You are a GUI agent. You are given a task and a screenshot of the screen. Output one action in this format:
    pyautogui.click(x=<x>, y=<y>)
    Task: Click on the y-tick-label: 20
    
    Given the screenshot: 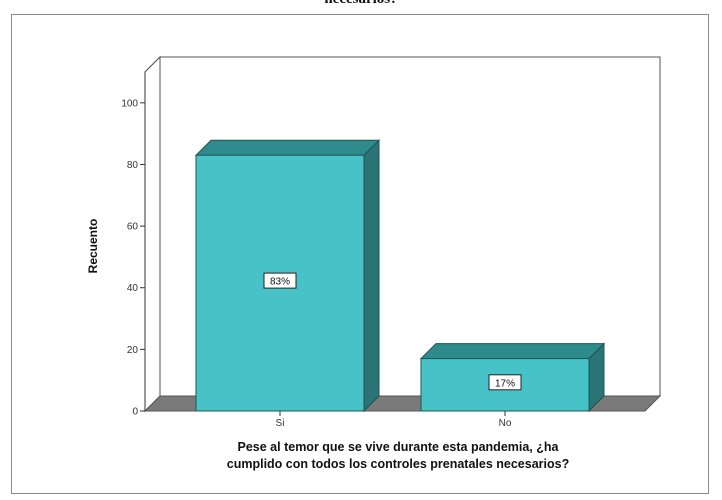 What is the action you would take?
    pyautogui.click(x=133, y=350)
    